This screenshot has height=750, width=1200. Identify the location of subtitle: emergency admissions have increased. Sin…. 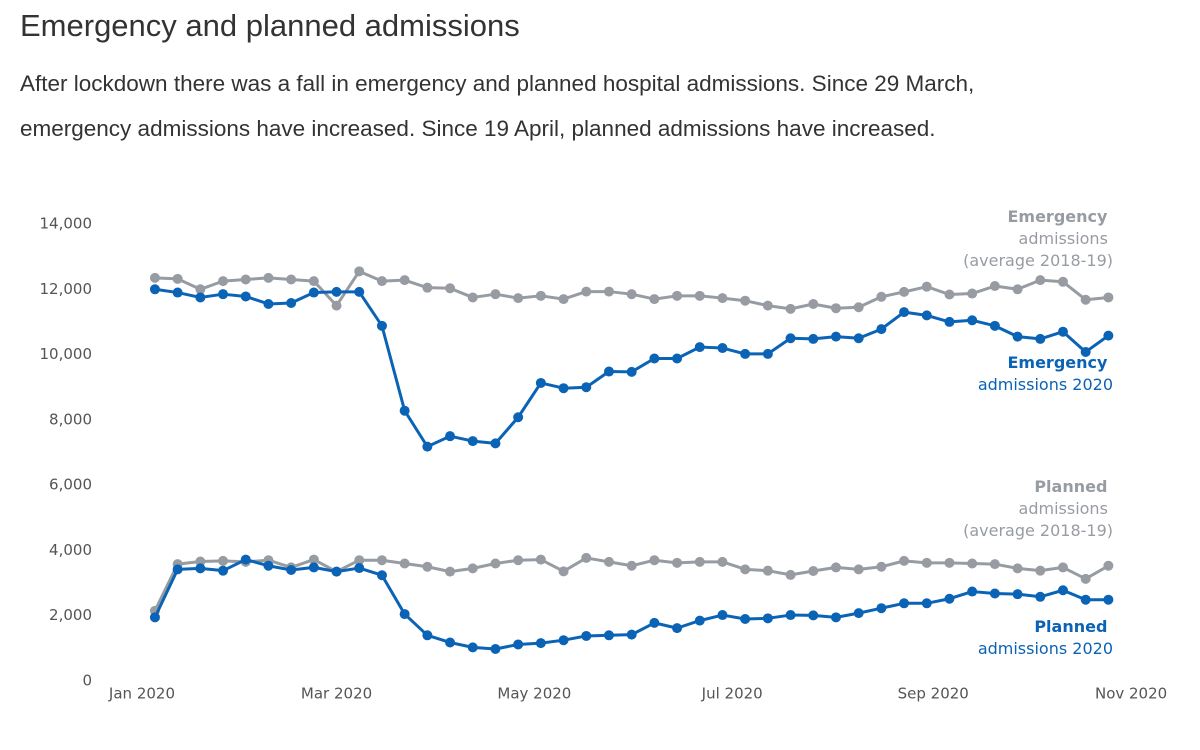
(478, 128).